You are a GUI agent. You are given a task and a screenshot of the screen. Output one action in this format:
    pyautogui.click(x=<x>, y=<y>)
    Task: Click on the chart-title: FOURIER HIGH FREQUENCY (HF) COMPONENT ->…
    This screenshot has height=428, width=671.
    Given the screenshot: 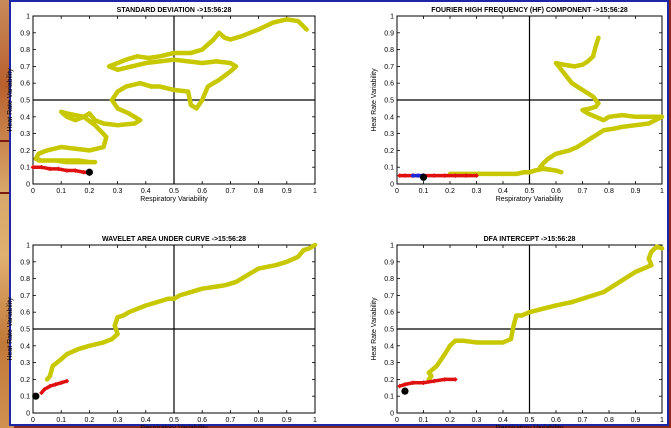 What is the action you would take?
    pyautogui.click(x=529, y=10)
    